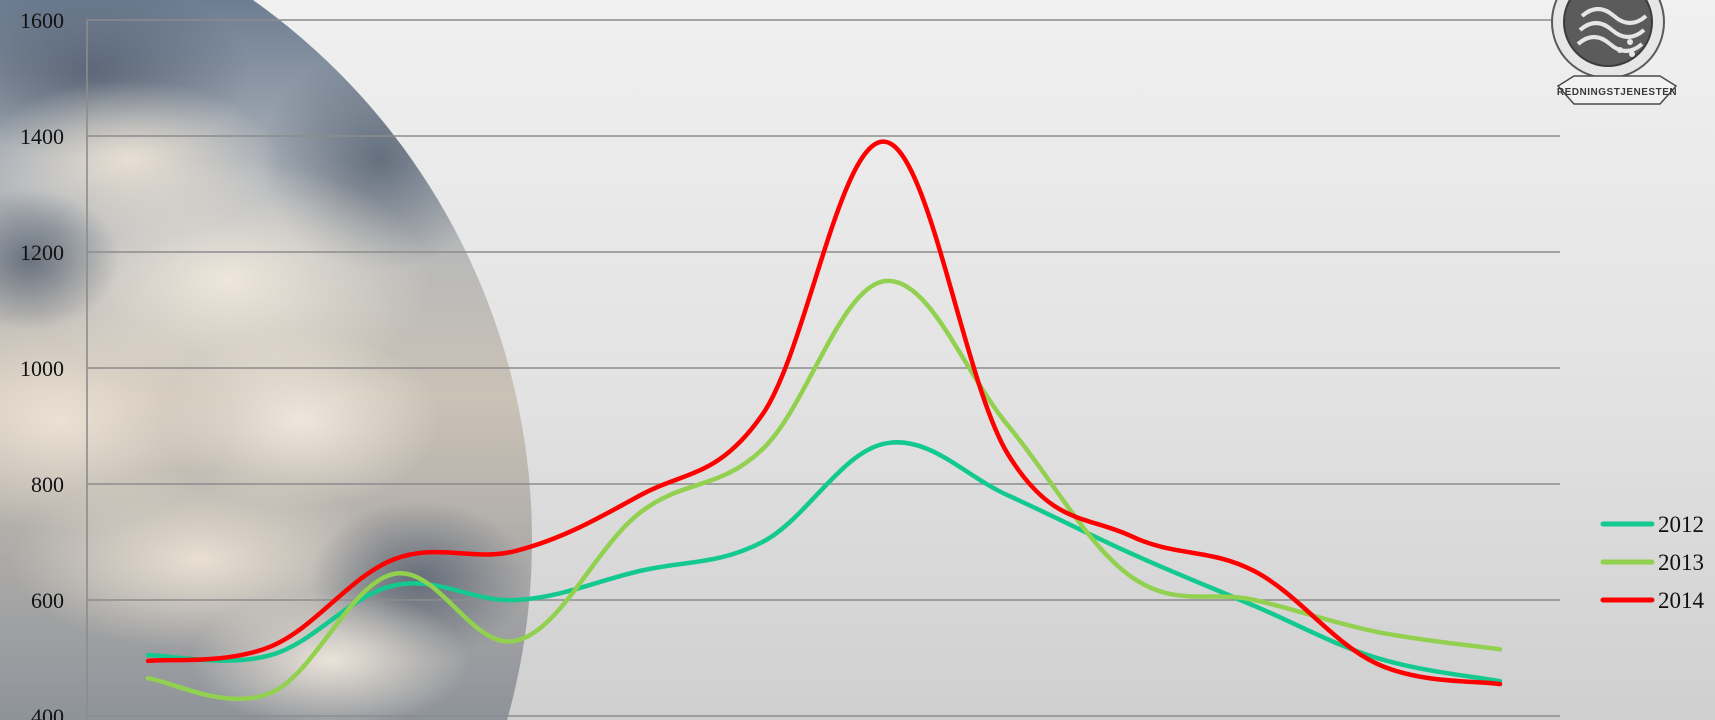  Describe the element at coordinates (1681, 600) in the screenshot. I see `legend-label-2014: 2014` at that location.